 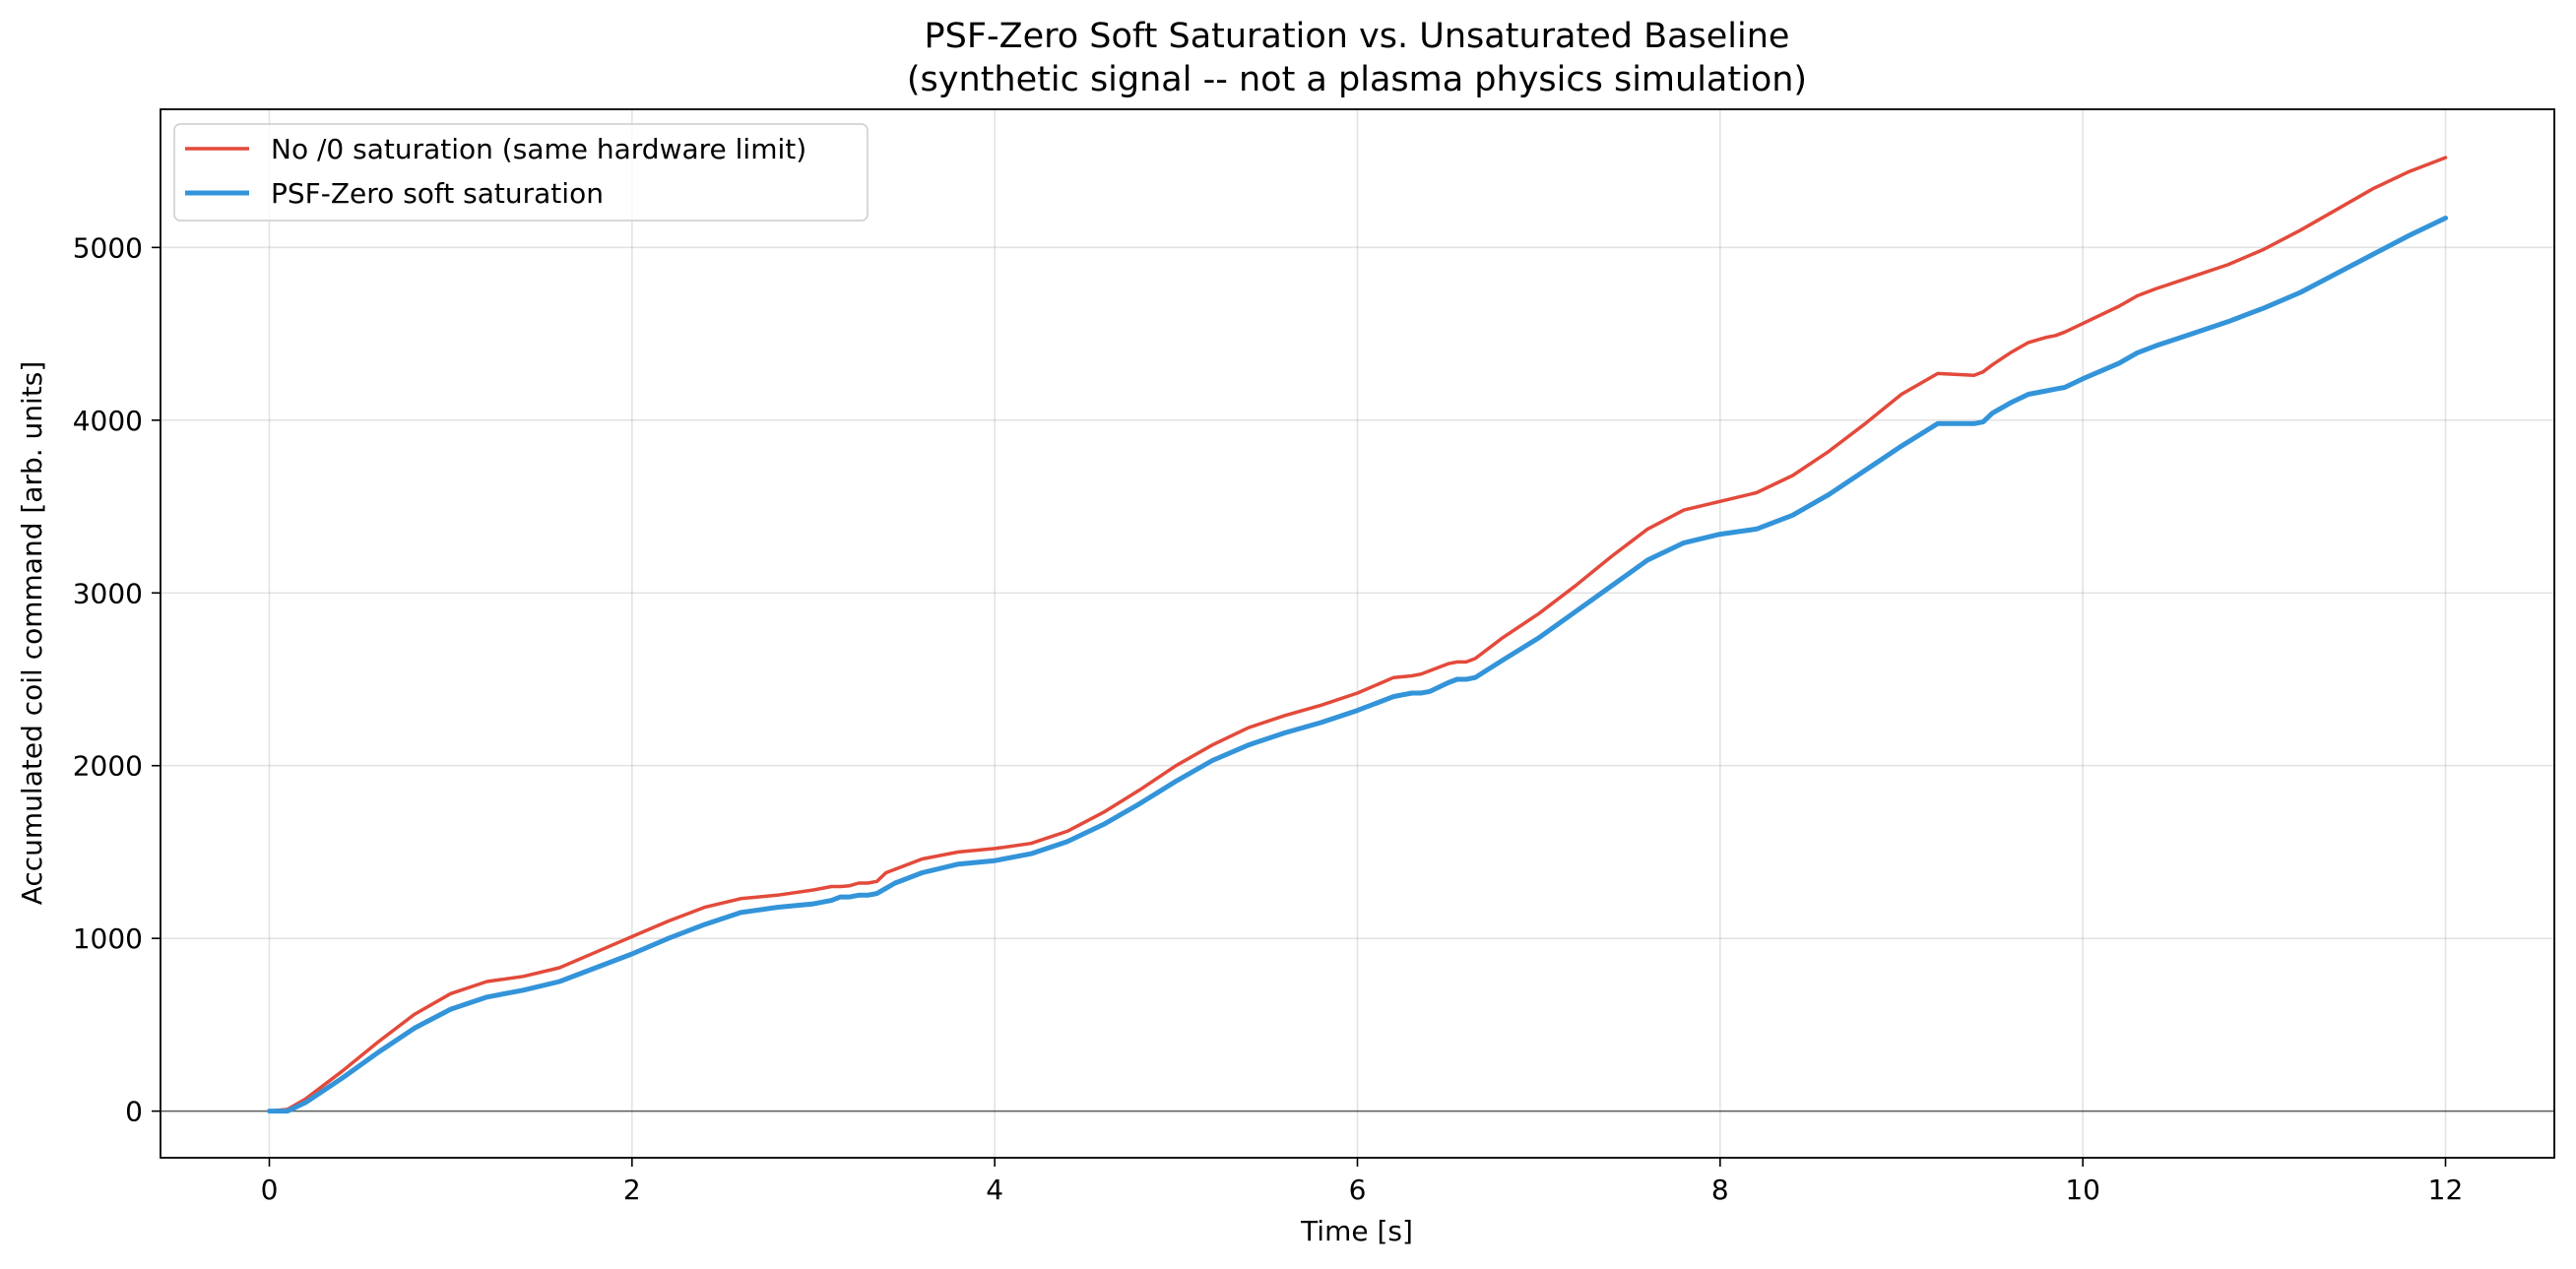 I want to click on x-tick-label: 4, so click(x=994, y=1190).